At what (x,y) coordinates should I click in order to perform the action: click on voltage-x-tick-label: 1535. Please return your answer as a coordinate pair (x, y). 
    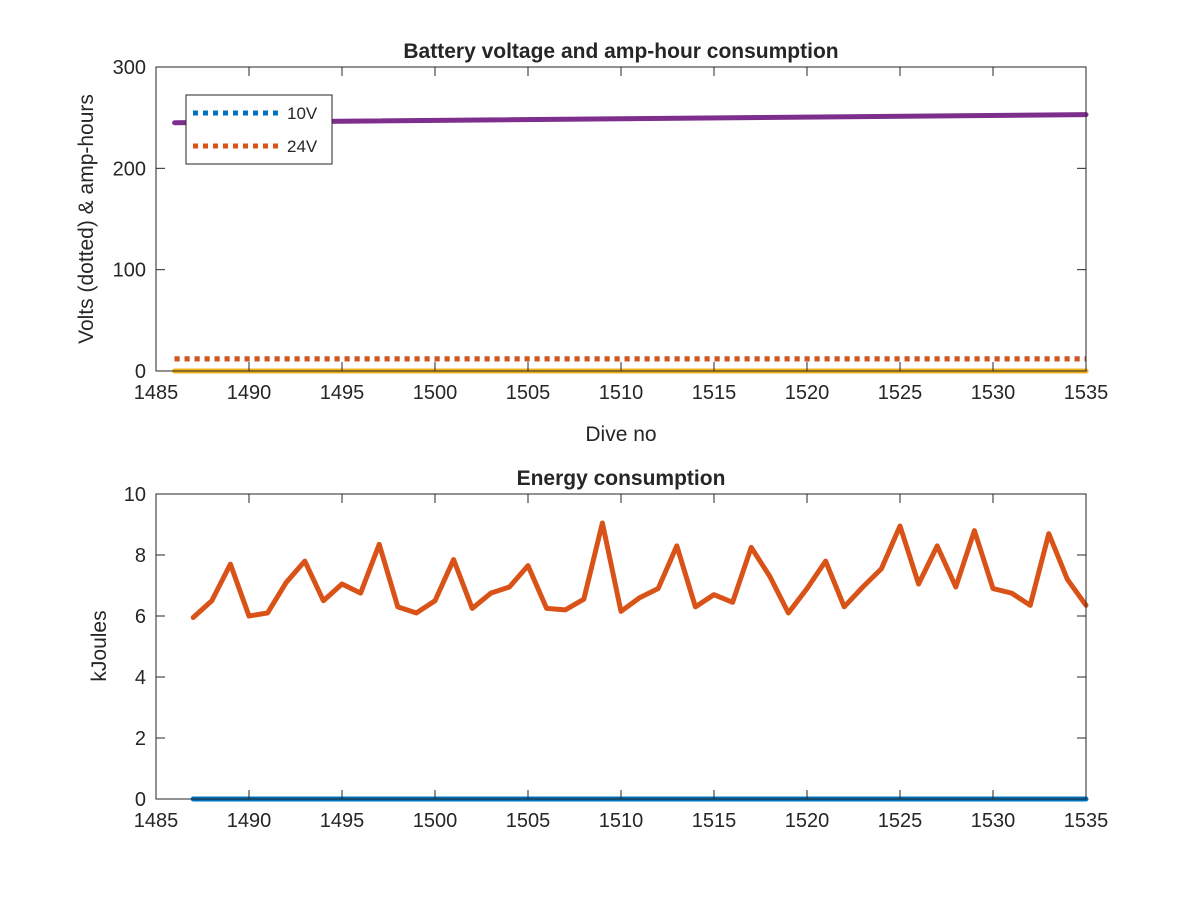
    Looking at the image, I should click on (1086, 393).